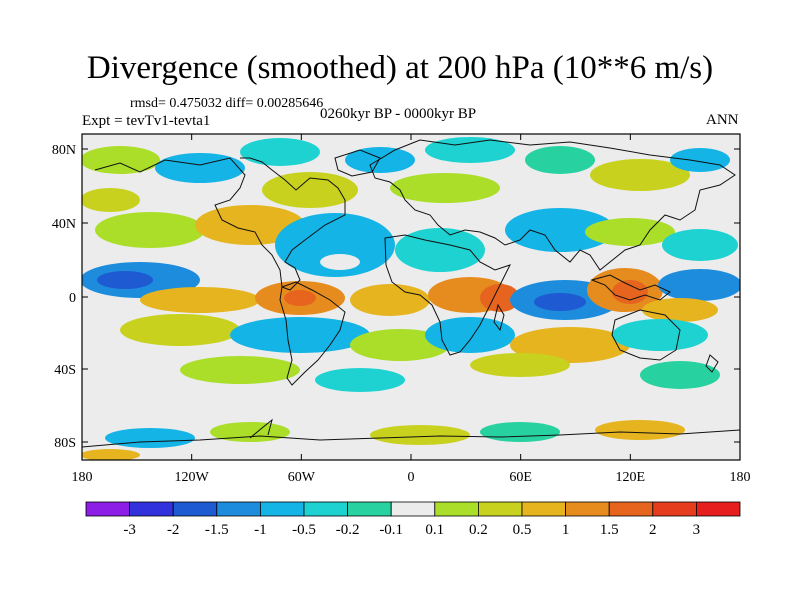 The image size is (800, 600). What do you see at coordinates (173, 530) in the screenshot?
I see `colorbar-label: -2` at bounding box center [173, 530].